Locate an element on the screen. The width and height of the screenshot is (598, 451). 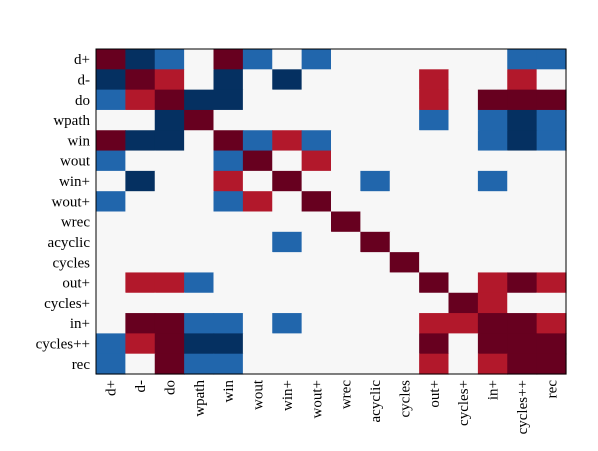
heatmap-cell-wrec-rec is located at coordinates (551, 222).